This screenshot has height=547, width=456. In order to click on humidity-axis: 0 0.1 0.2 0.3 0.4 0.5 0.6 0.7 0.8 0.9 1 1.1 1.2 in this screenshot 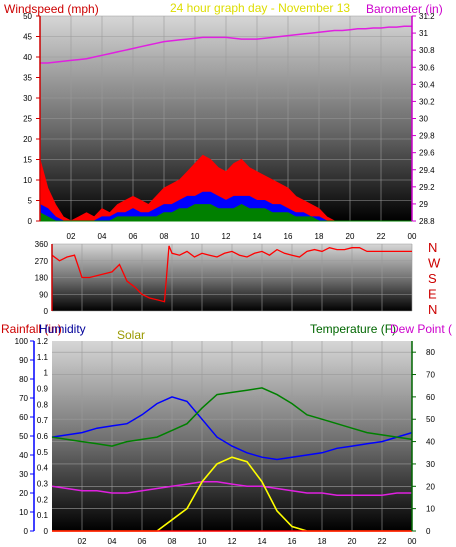, I will do `click(43, 436)`.